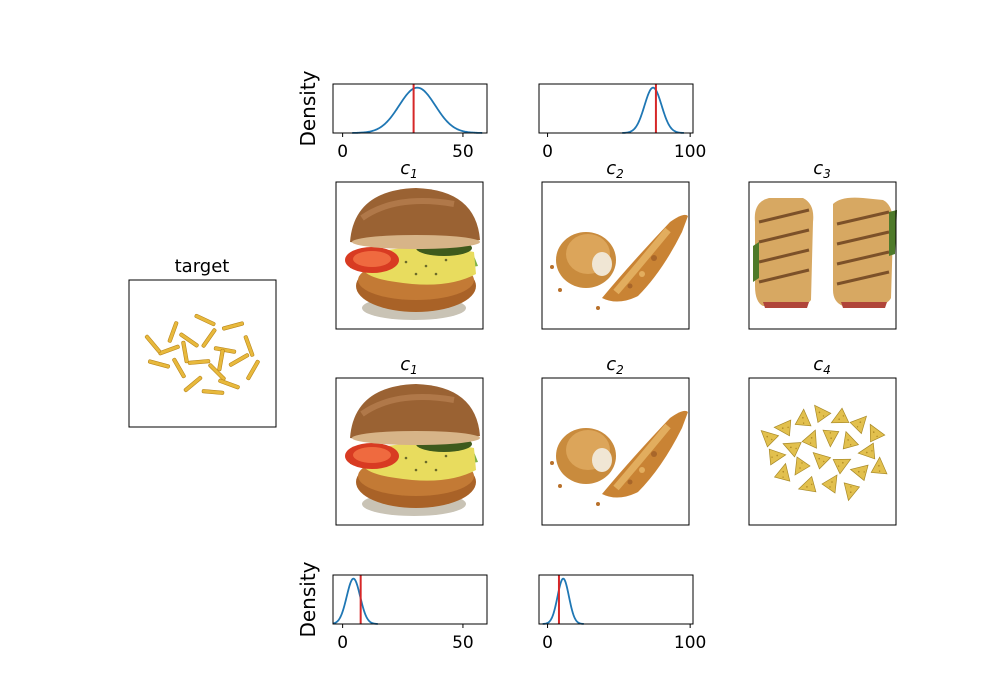 Image resolution: width=1000 pixels, height=700 pixels. What do you see at coordinates (615, 451) in the screenshot?
I see `row2-panel2-image` at bounding box center [615, 451].